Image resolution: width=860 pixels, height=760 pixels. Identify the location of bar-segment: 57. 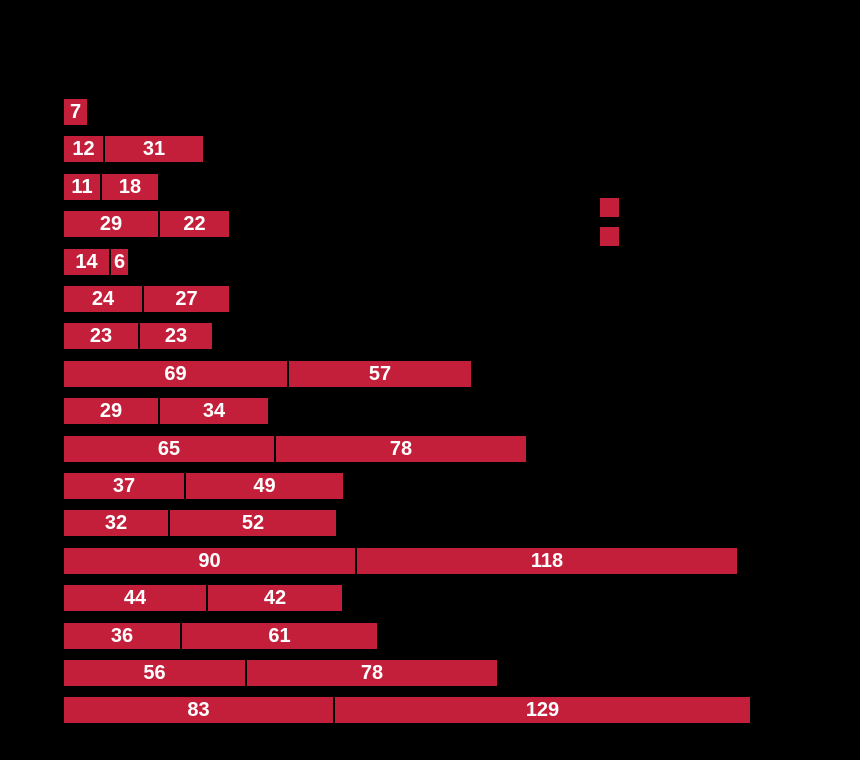
(379, 374).